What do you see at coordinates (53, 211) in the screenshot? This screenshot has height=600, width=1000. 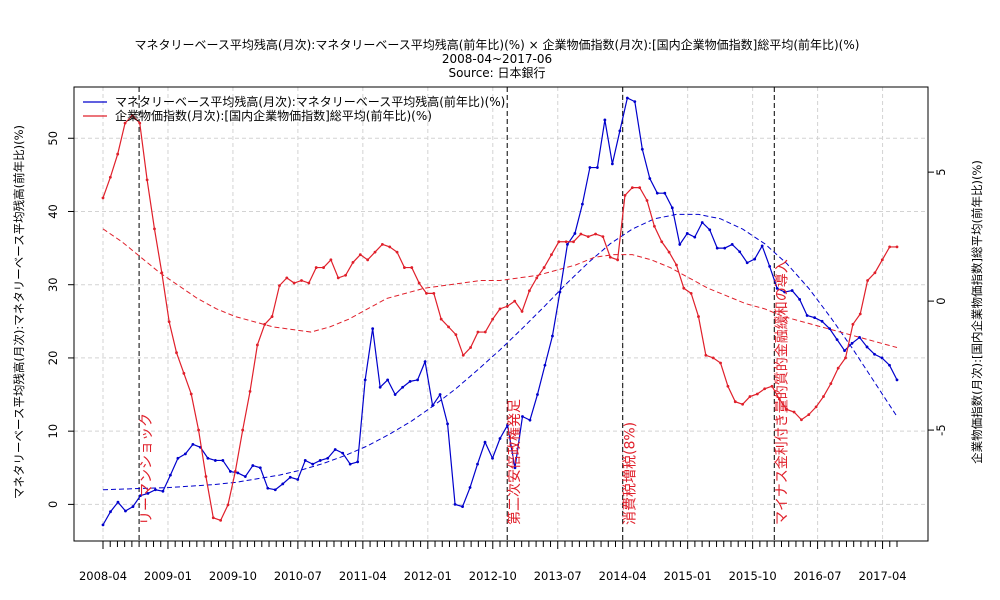 I see `y-left-tick-label: 40` at bounding box center [53, 211].